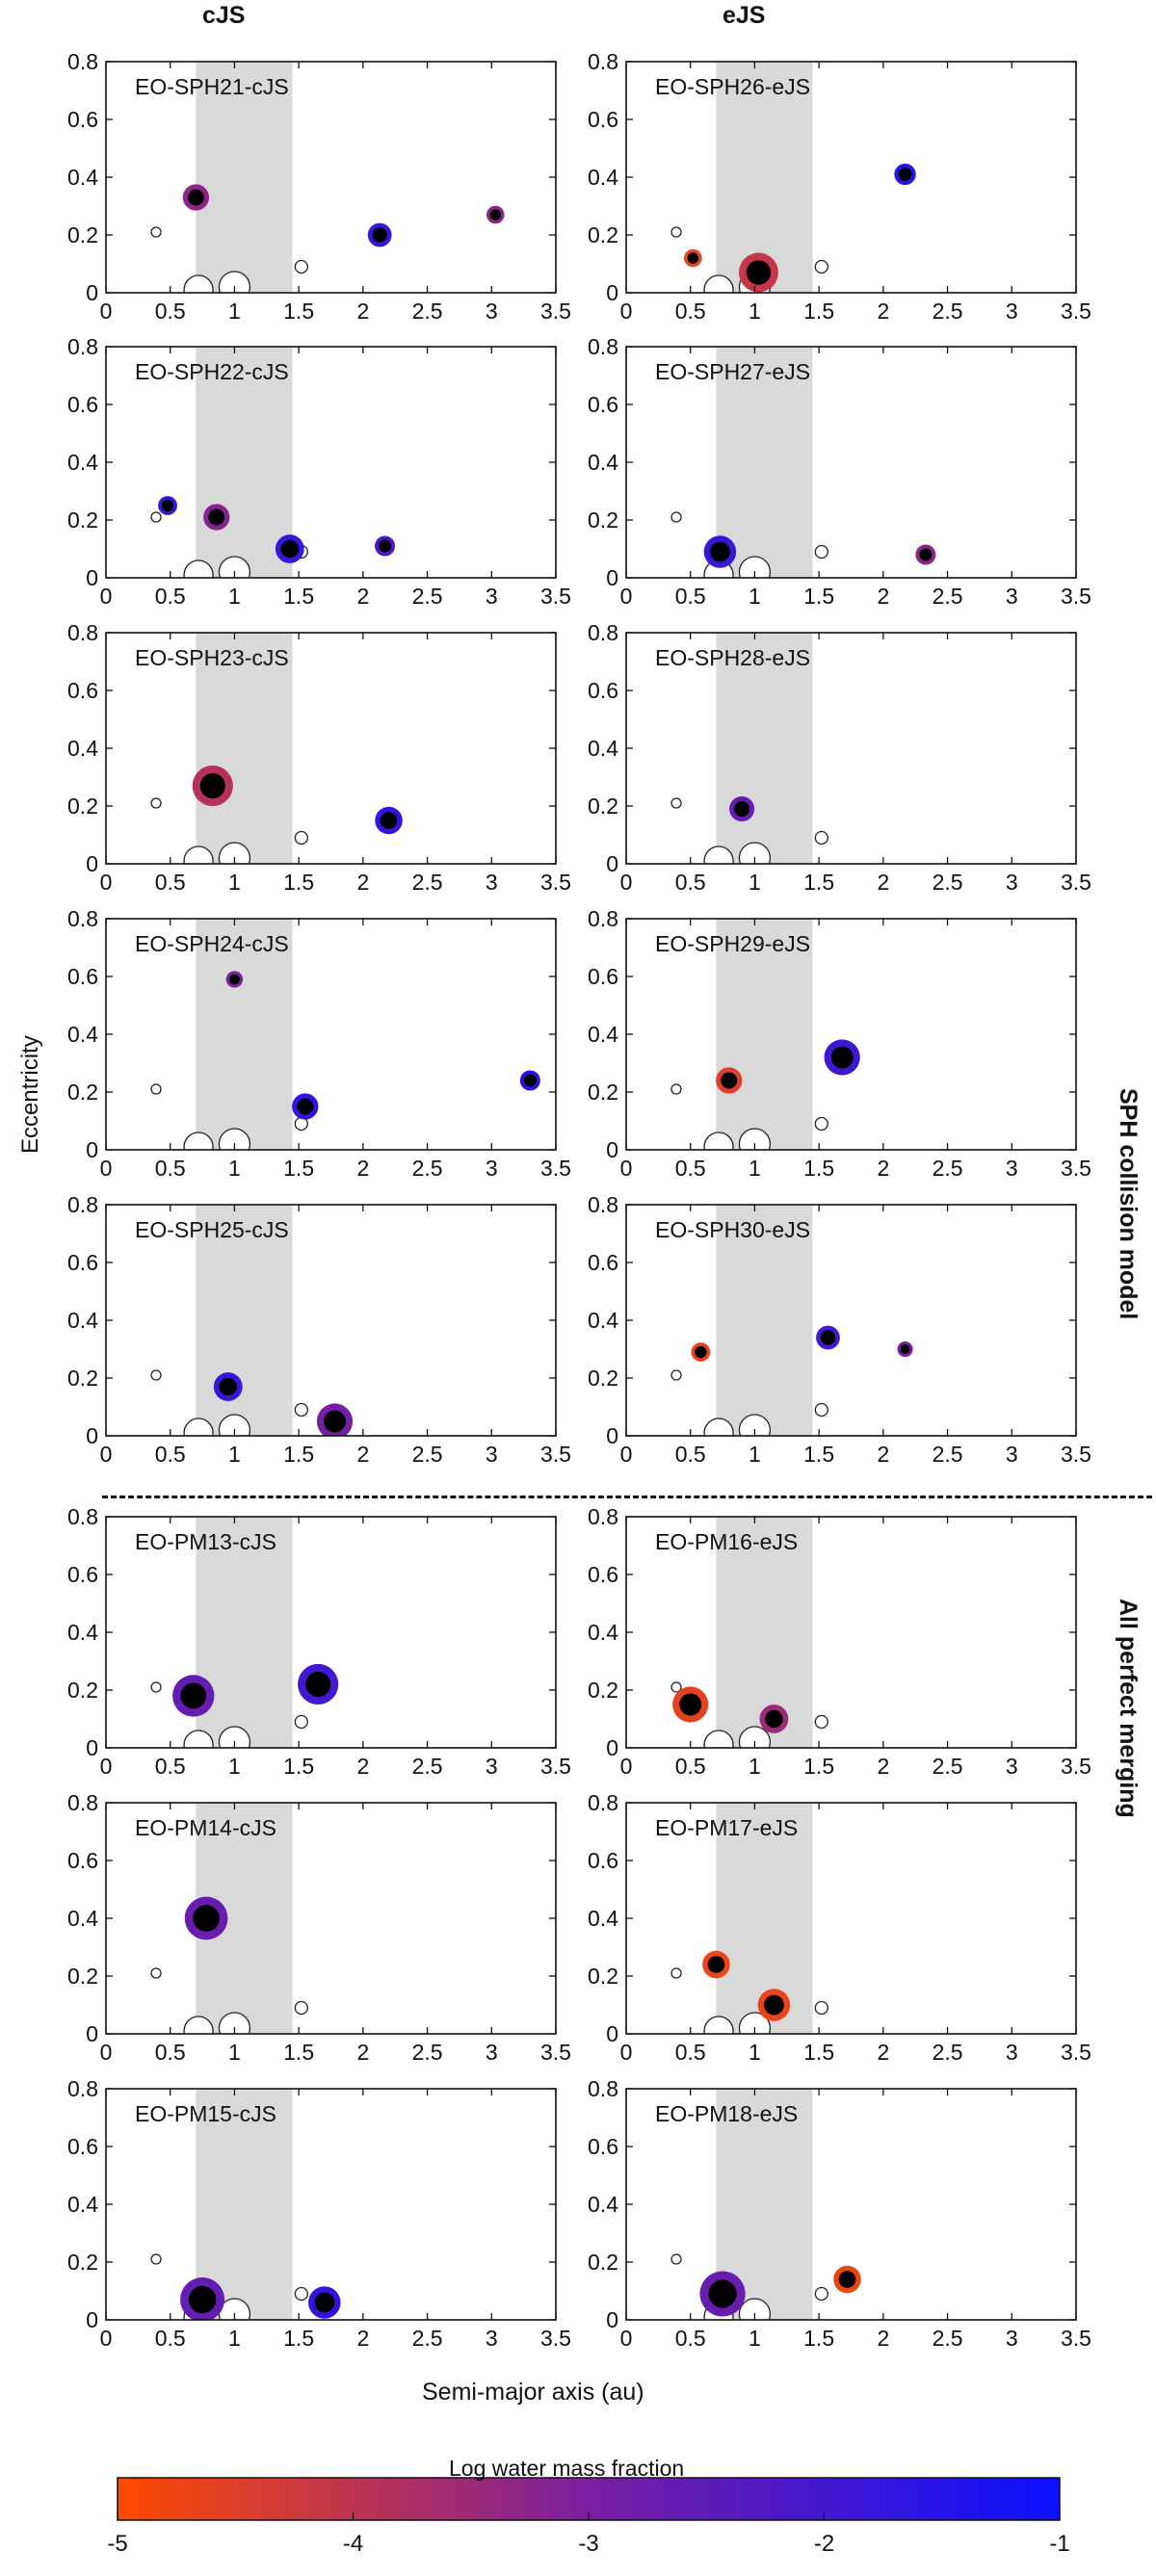 The width and height of the screenshot is (1156, 2576). Describe the element at coordinates (744, 15) in the screenshot. I see `column-header-ejs: eJS` at that location.